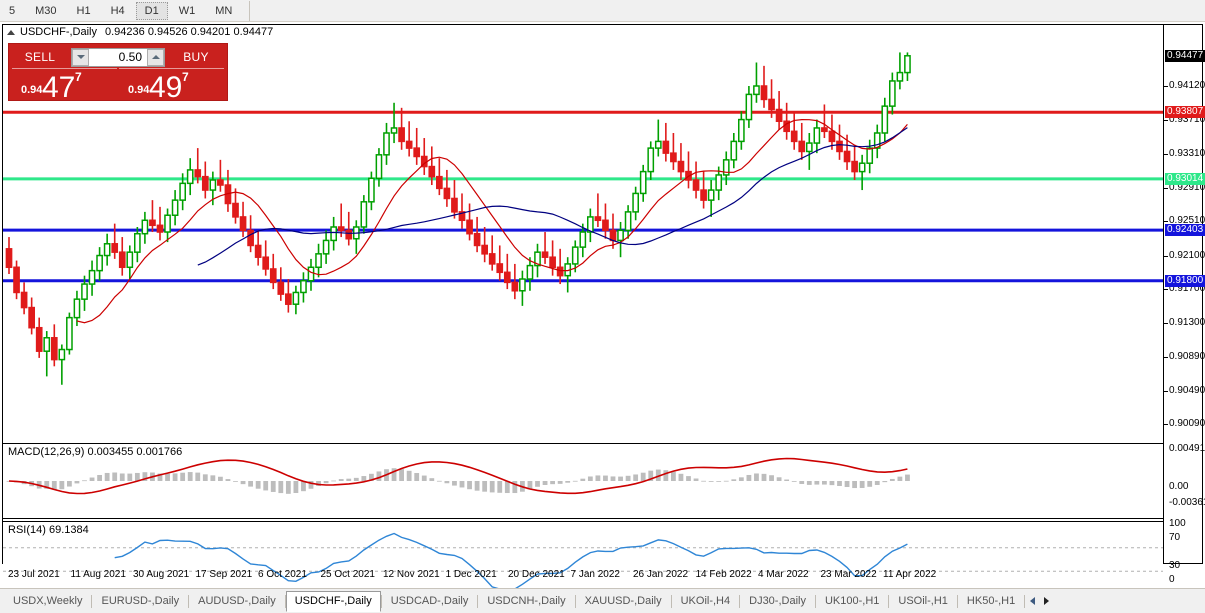  Describe the element at coordinates (151, 10) in the screenshot. I see `timeframe-d1: D1` at that location.